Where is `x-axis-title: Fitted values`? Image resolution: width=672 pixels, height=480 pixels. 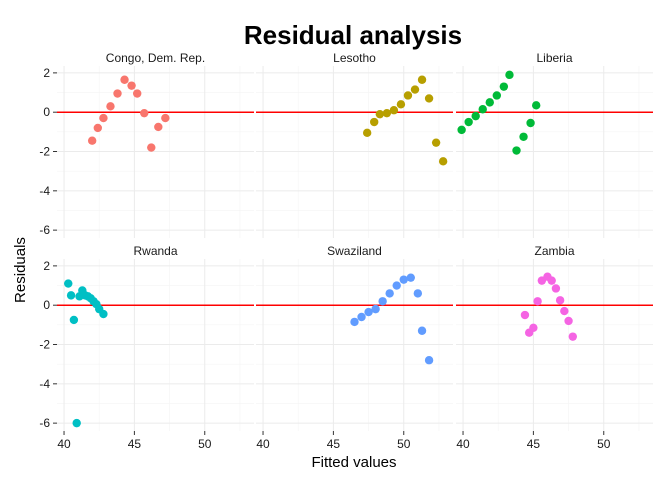 x-axis-title: Fitted values is located at coordinates (353, 462).